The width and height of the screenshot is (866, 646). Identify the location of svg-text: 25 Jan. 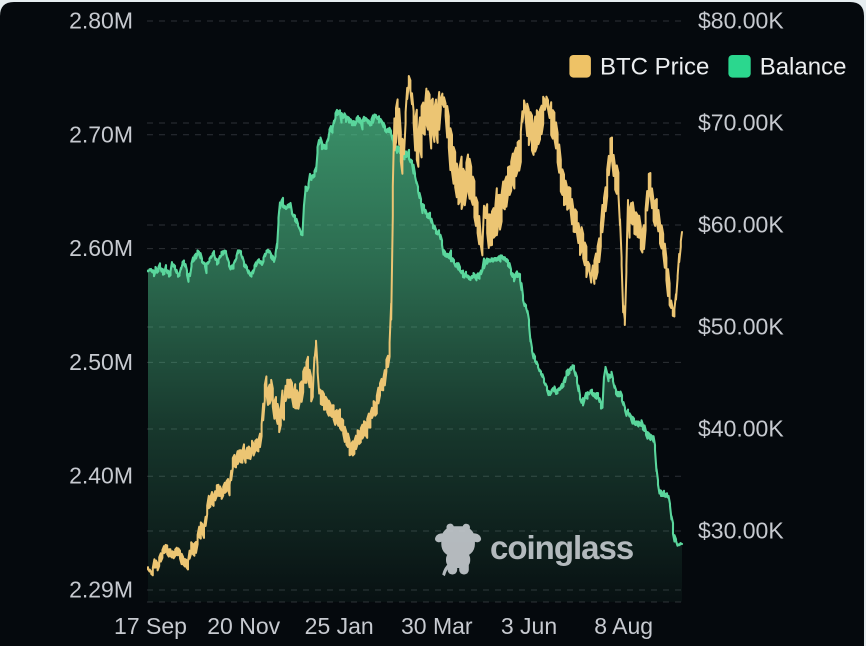
(339, 626).